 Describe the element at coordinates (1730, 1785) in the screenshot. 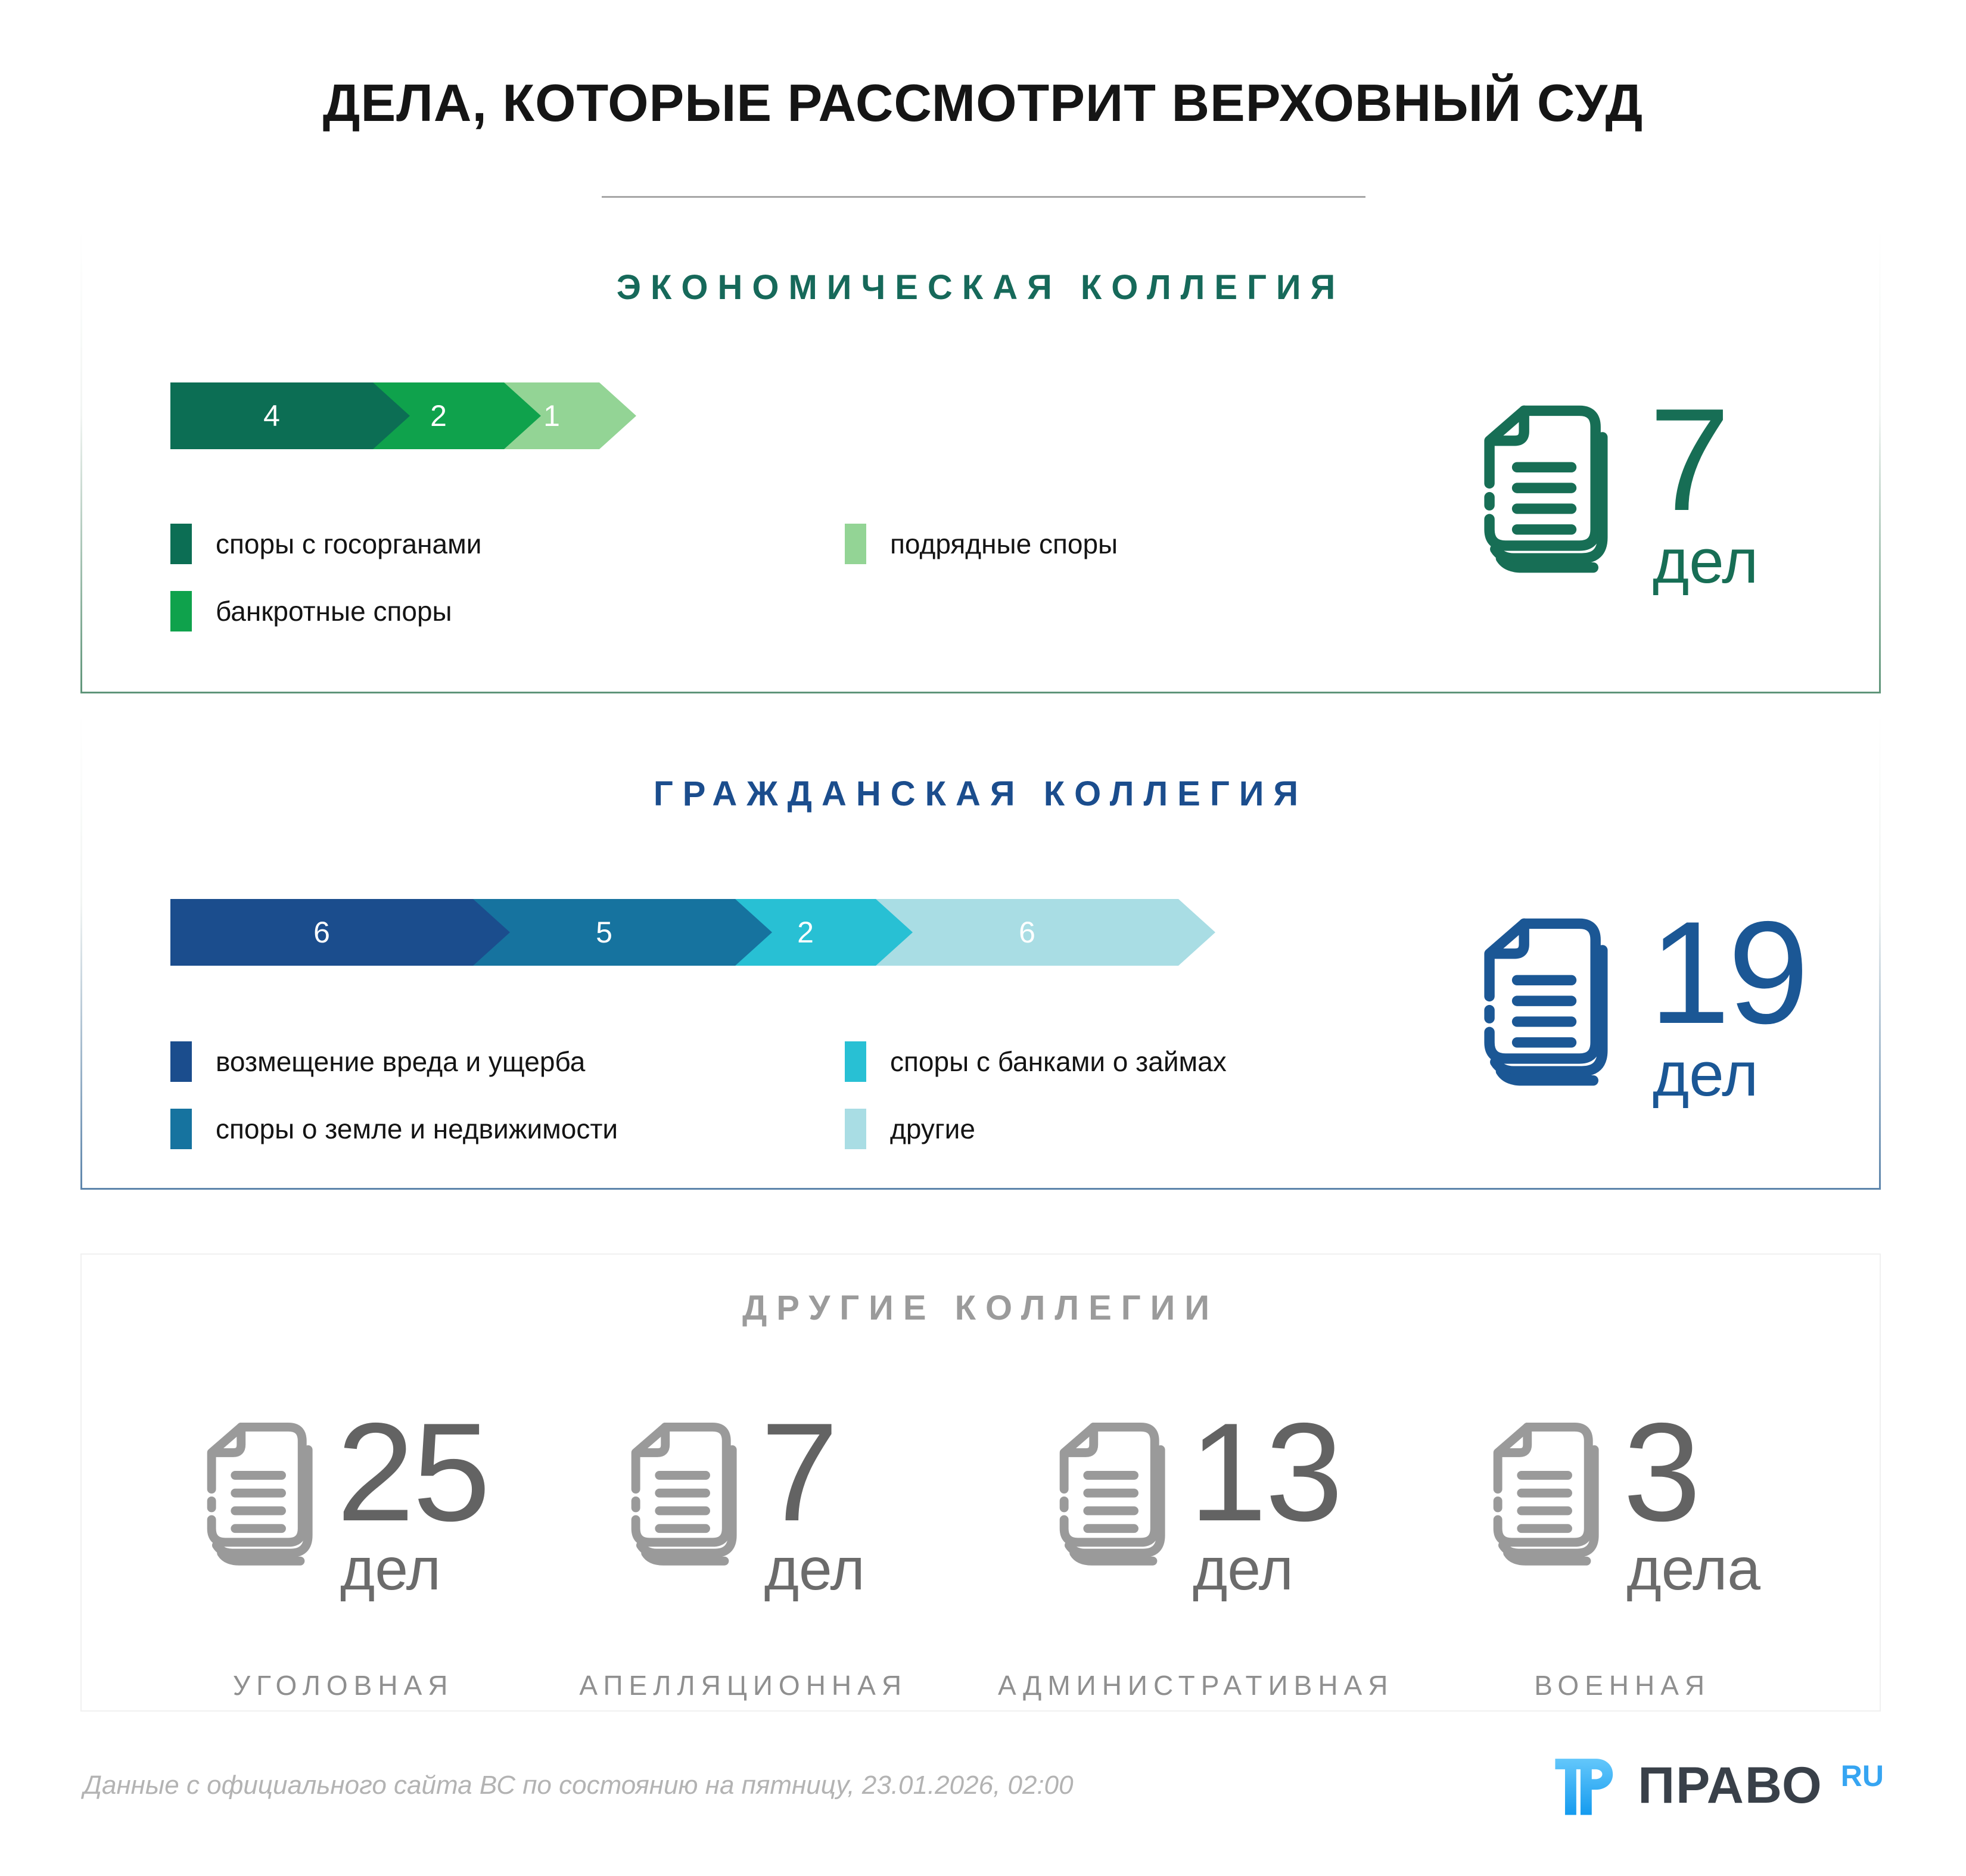

I see `logo-text: ПРАВО` at that location.